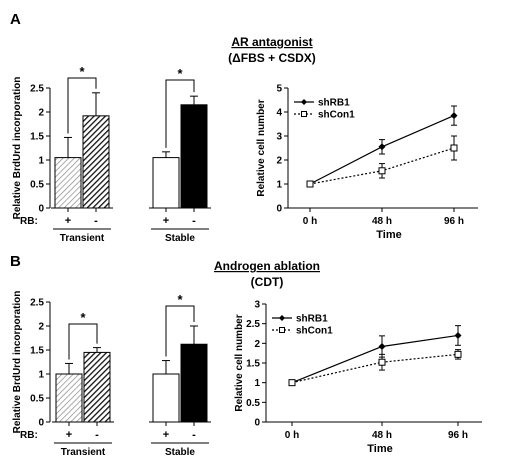 The width and height of the screenshot is (520, 472). What do you see at coordinates (15, 261) in the screenshot?
I see `panel-b-letter: B` at bounding box center [15, 261].